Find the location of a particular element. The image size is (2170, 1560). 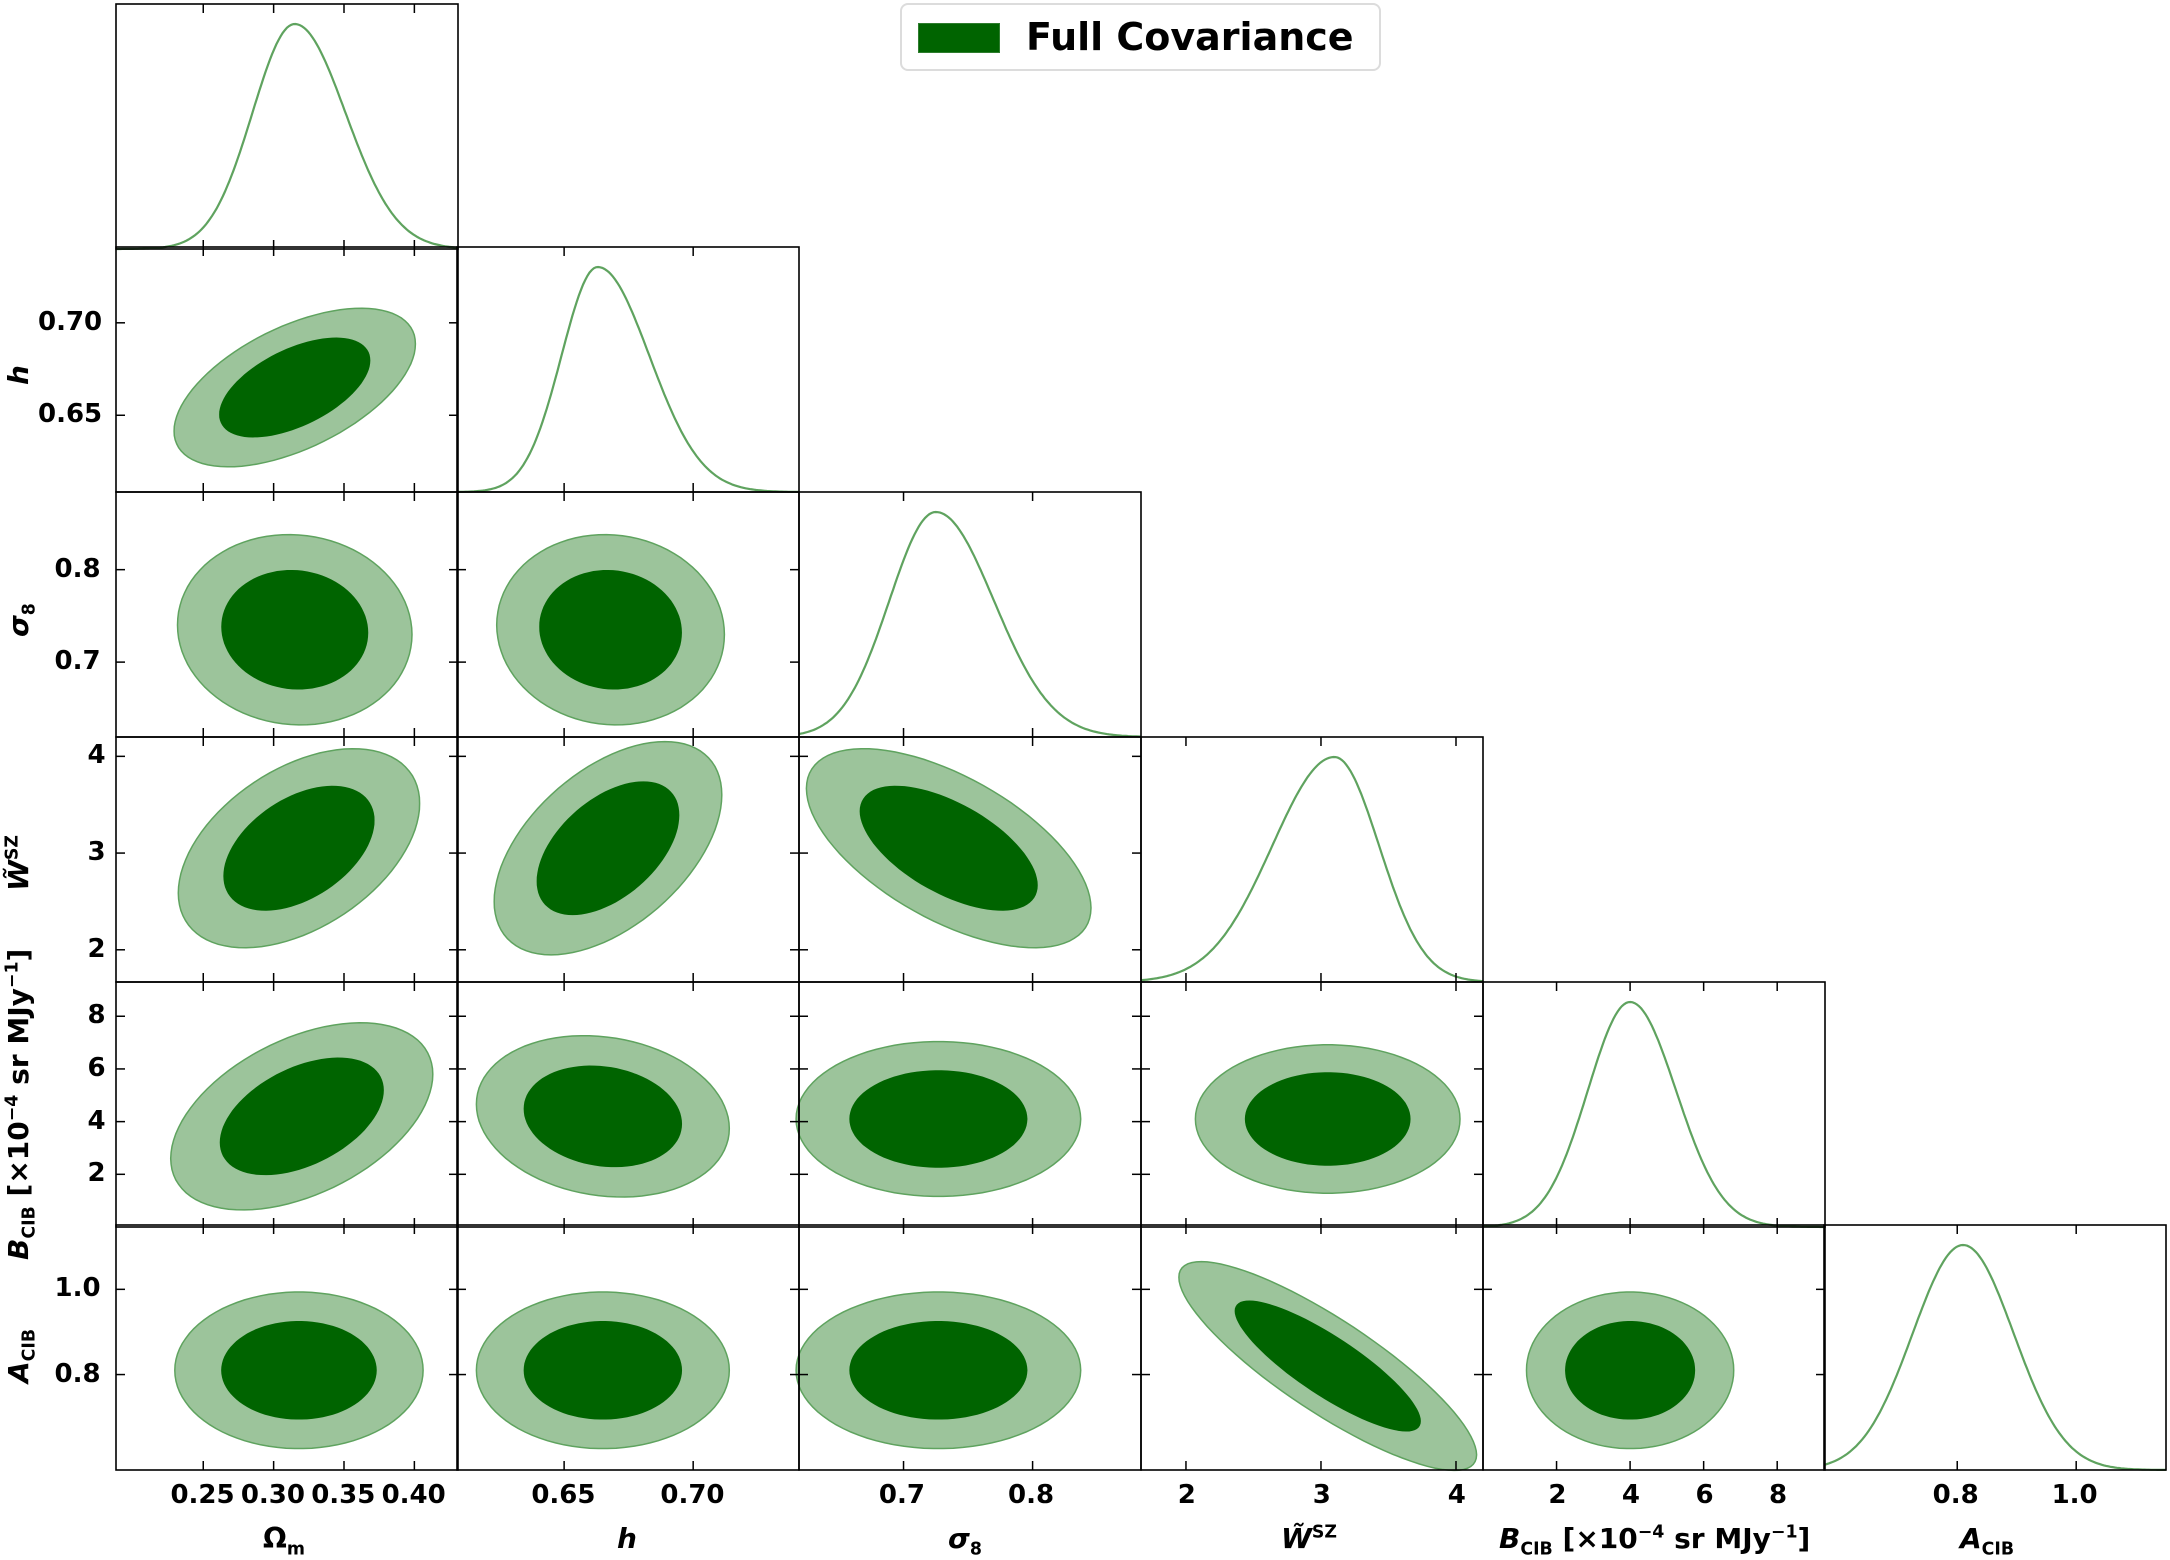

y-tick-label: 0.65 is located at coordinates (70, 414).